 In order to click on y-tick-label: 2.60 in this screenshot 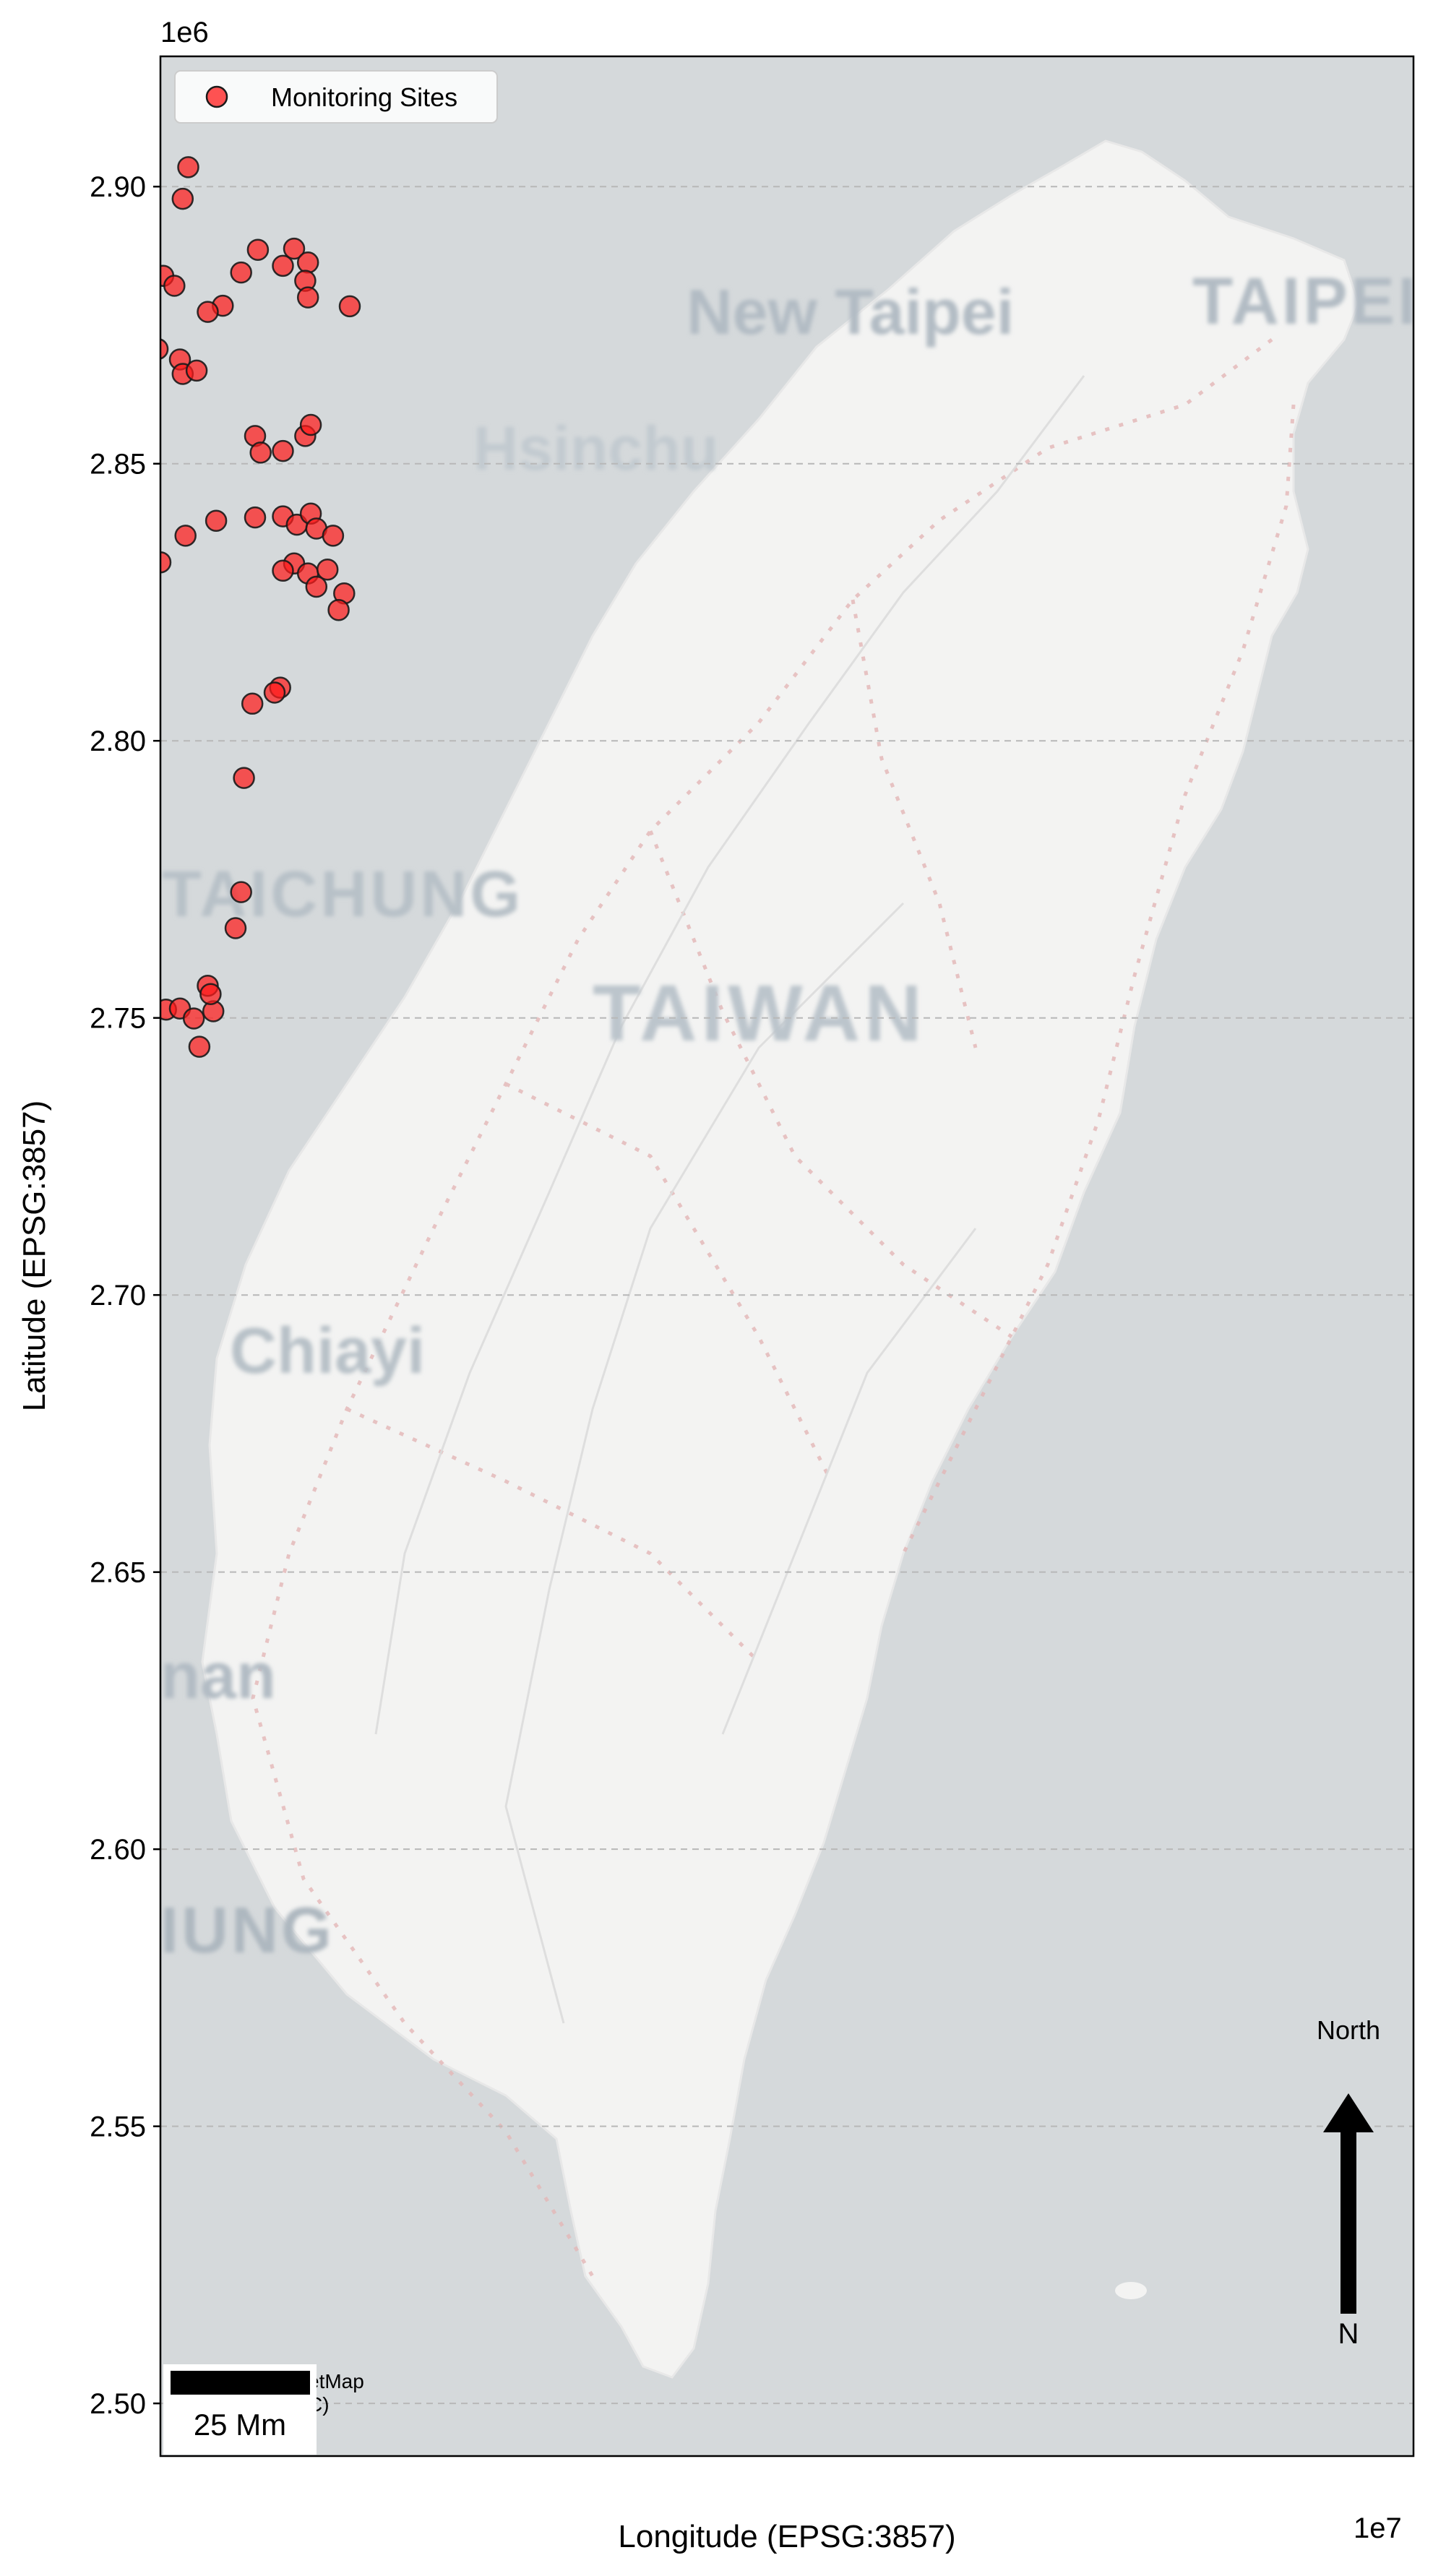, I will do `click(118, 1850)`.